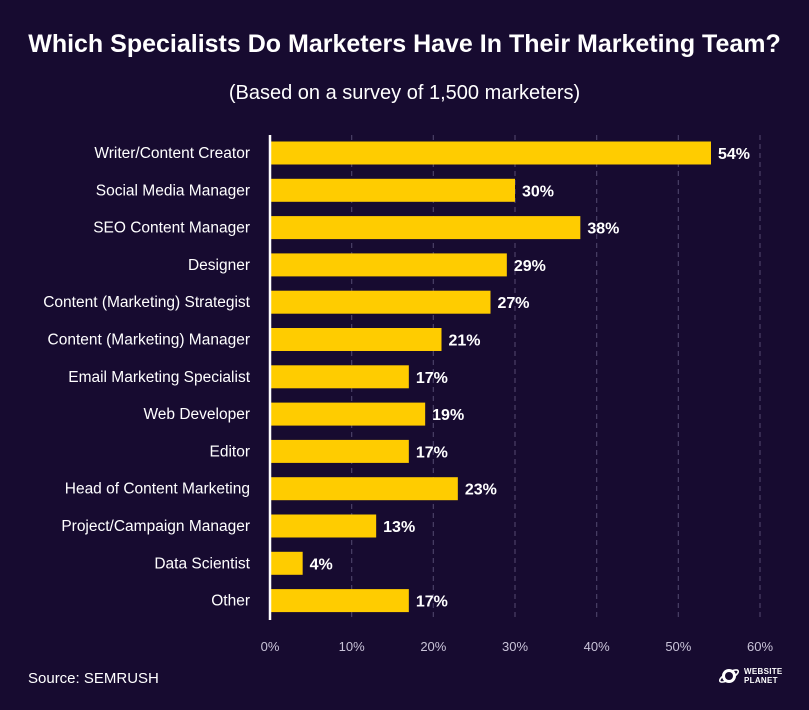 This screenshot has height=710, width=809. I want to click on planet-icon, so click(729, 676).